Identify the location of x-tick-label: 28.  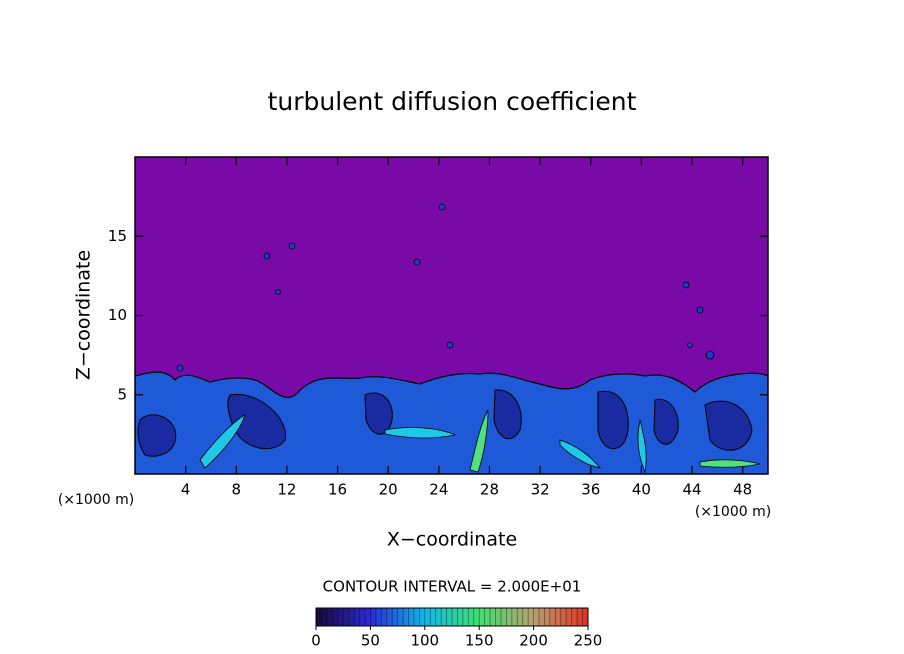
(489, 490).